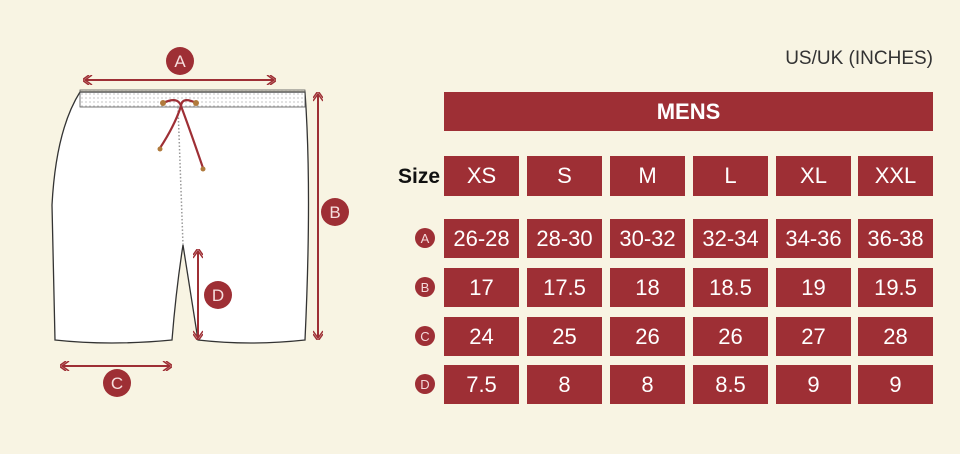 This screenshot has height=454, width=960. What do you see at coordinates (688, 111) in the screenshot?
I see `section-title: MENS` at bounding box center [688, 111].